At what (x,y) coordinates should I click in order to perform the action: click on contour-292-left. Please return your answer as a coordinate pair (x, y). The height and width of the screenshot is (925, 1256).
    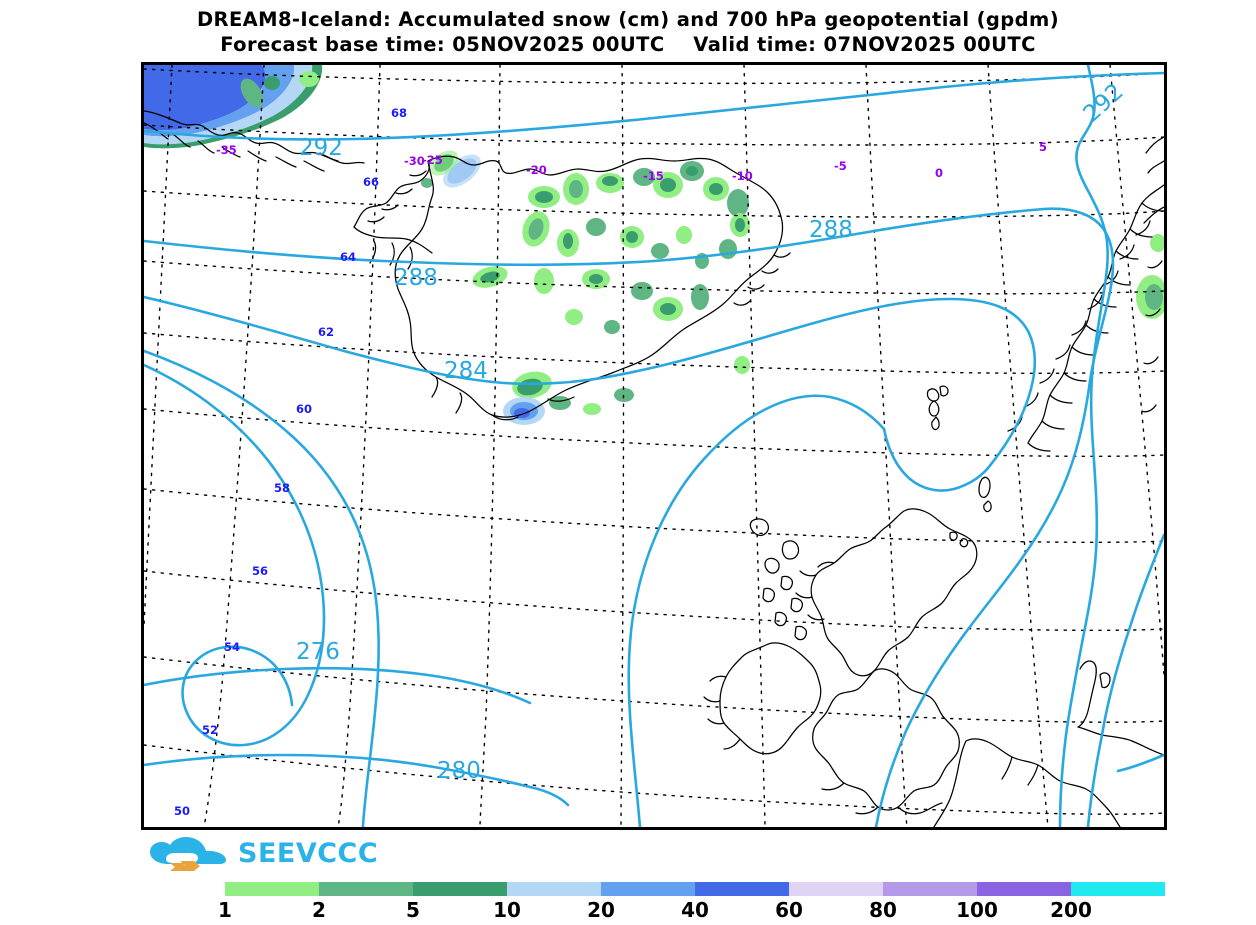
    Looking at the image, I should click on (654, 106).